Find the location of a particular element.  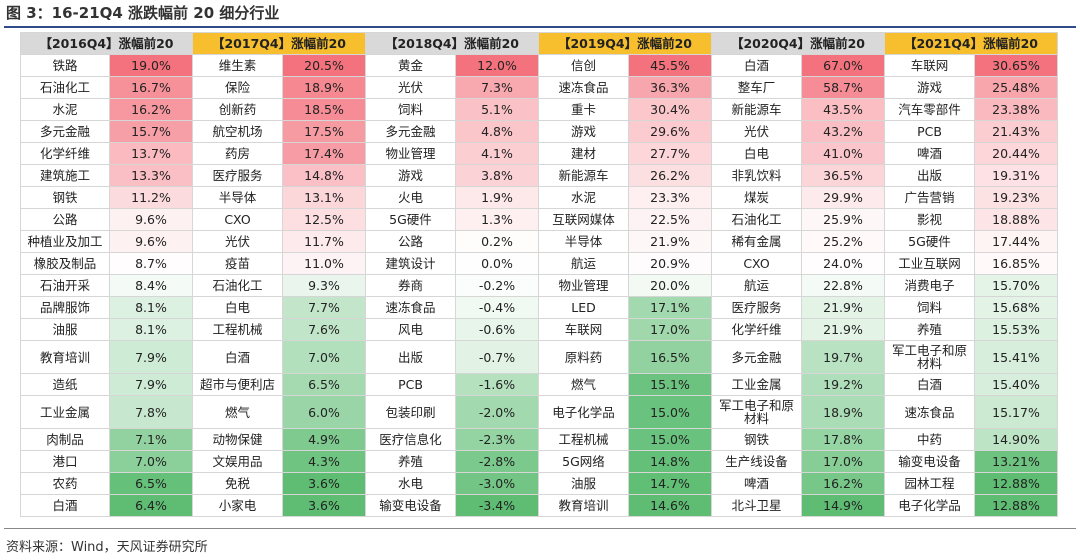

change-value: 7.9% is located at coordinates (151, 357).